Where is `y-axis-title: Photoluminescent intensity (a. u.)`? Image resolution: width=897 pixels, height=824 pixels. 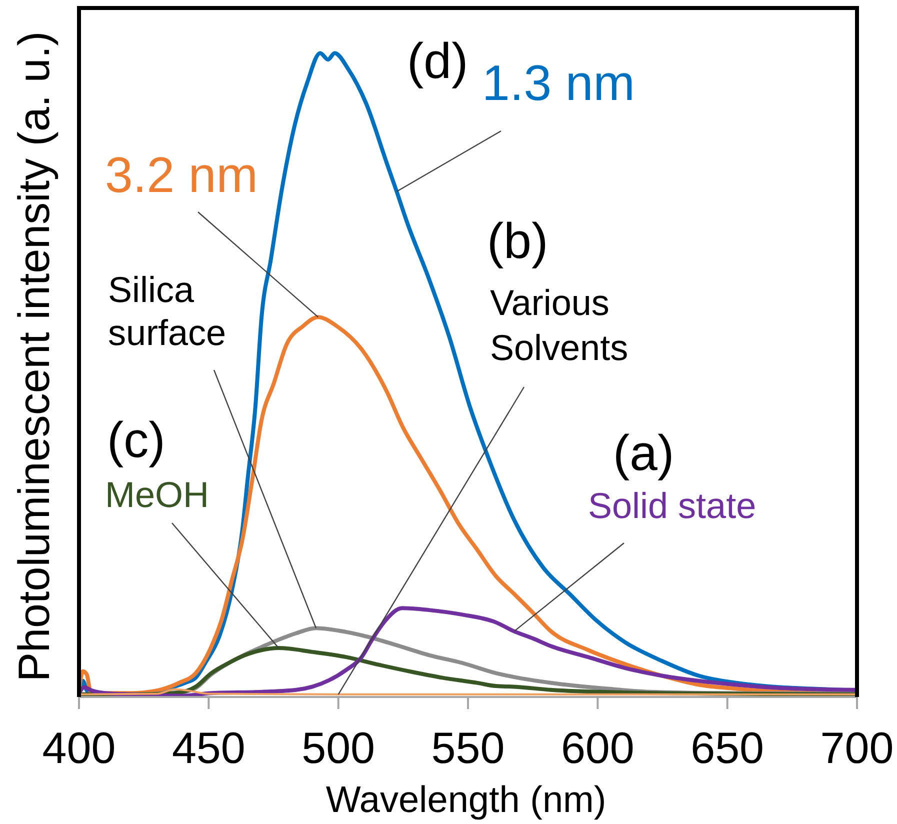
y-axis-title: Photoluminescent intensity (a. u.) is located at coordinates (34, 356).